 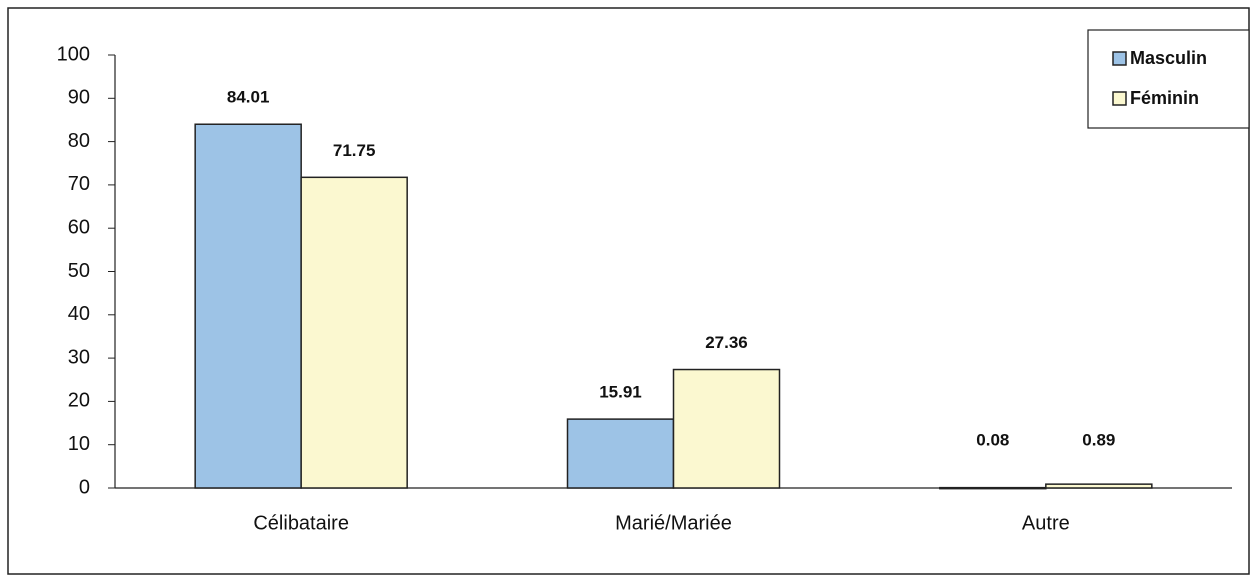 I want to click on y-tick-label: 40, so click(x=79, y=314).